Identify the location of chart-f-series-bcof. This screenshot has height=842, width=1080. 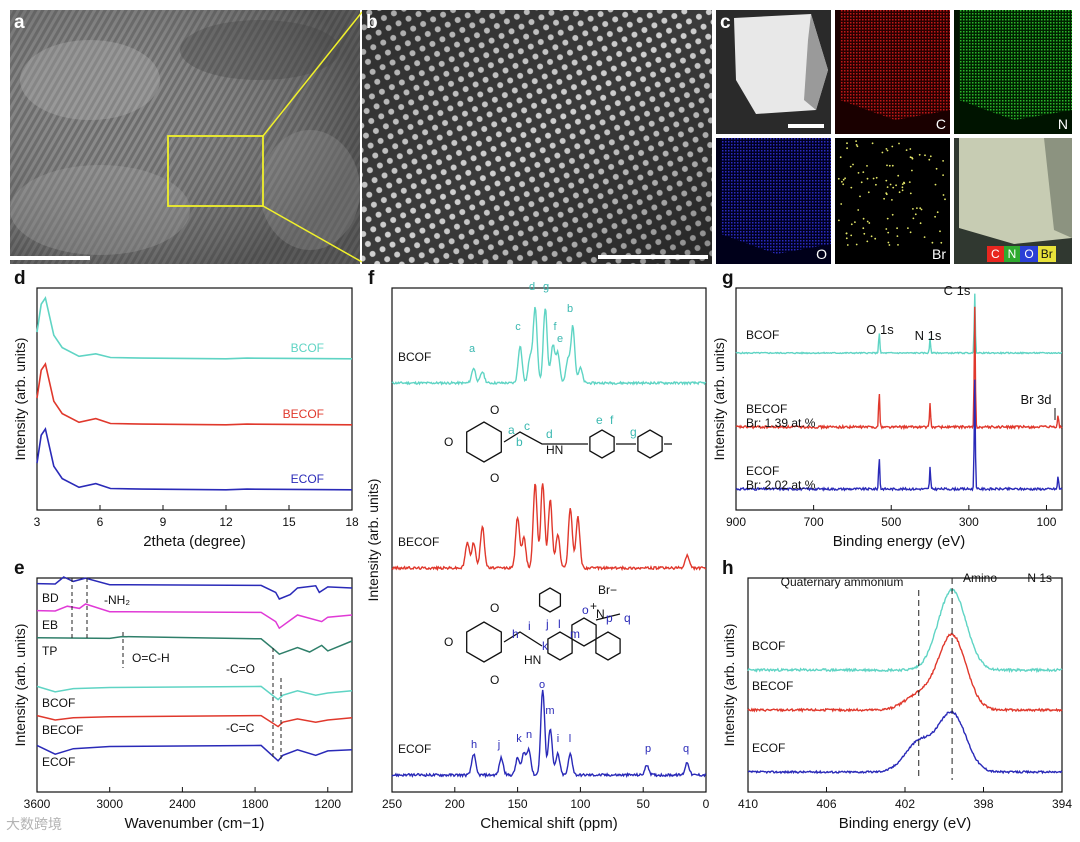
(549, 346).